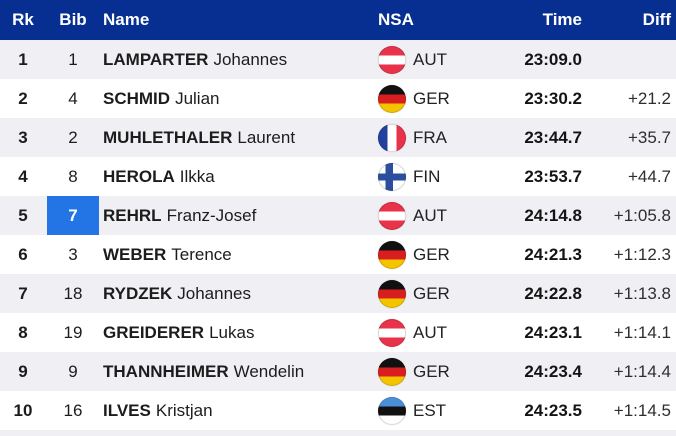  What do you see at coordinates (23, 293) in the screenshot?
I see `rank: 7` at bounding box center [23, 293].